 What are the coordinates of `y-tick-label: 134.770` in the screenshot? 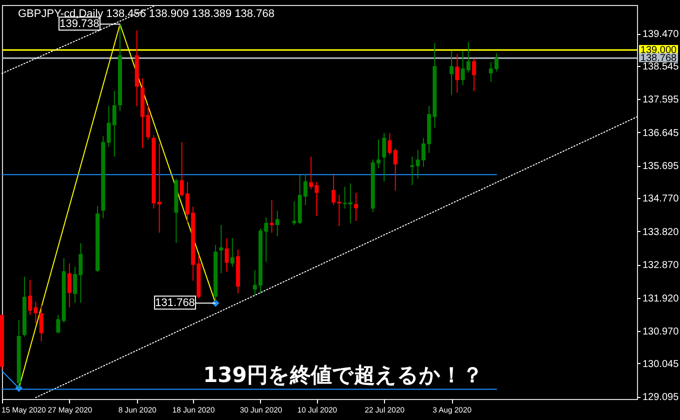 It's located at (661, 199).